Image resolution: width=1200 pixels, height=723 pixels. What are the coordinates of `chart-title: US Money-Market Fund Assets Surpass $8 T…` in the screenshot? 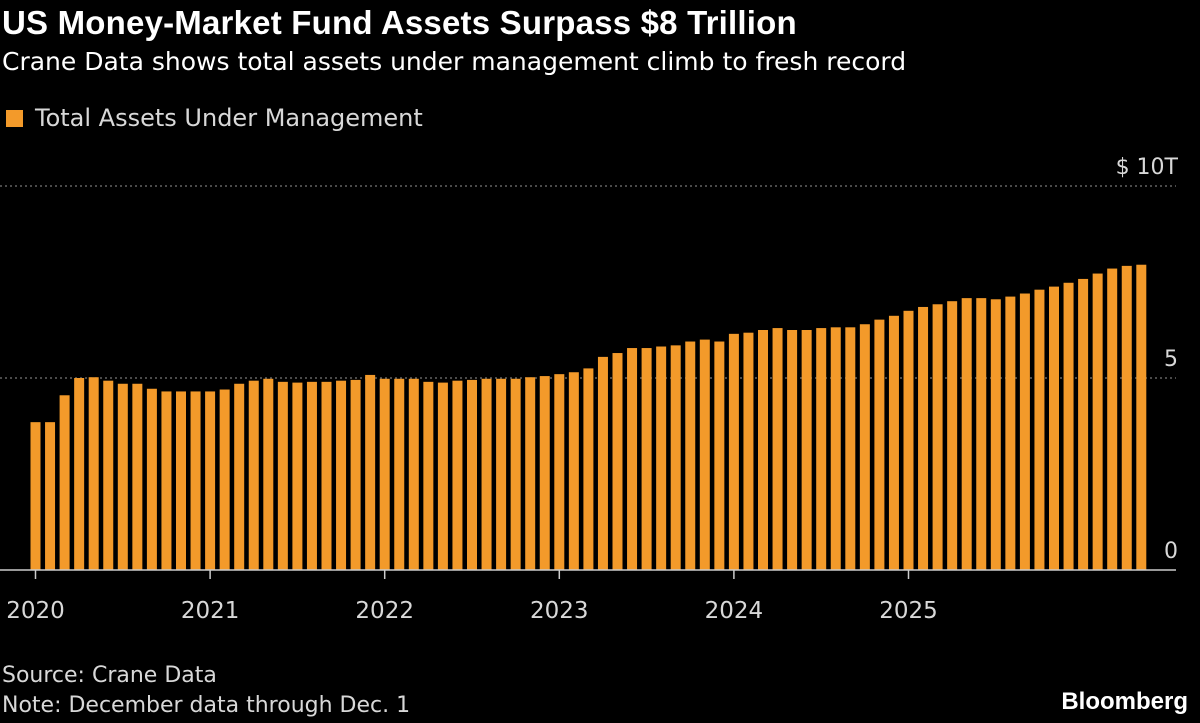 It's located at (399, 22).